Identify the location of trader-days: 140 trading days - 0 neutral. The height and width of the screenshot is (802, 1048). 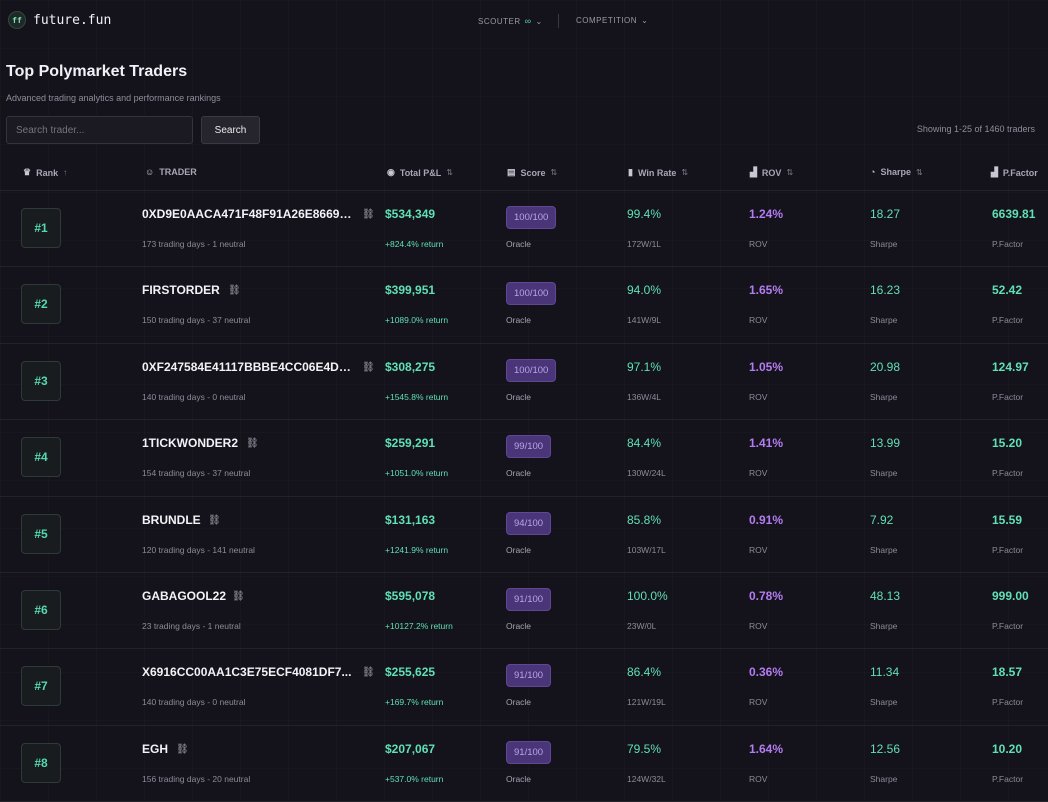
(194, 702).